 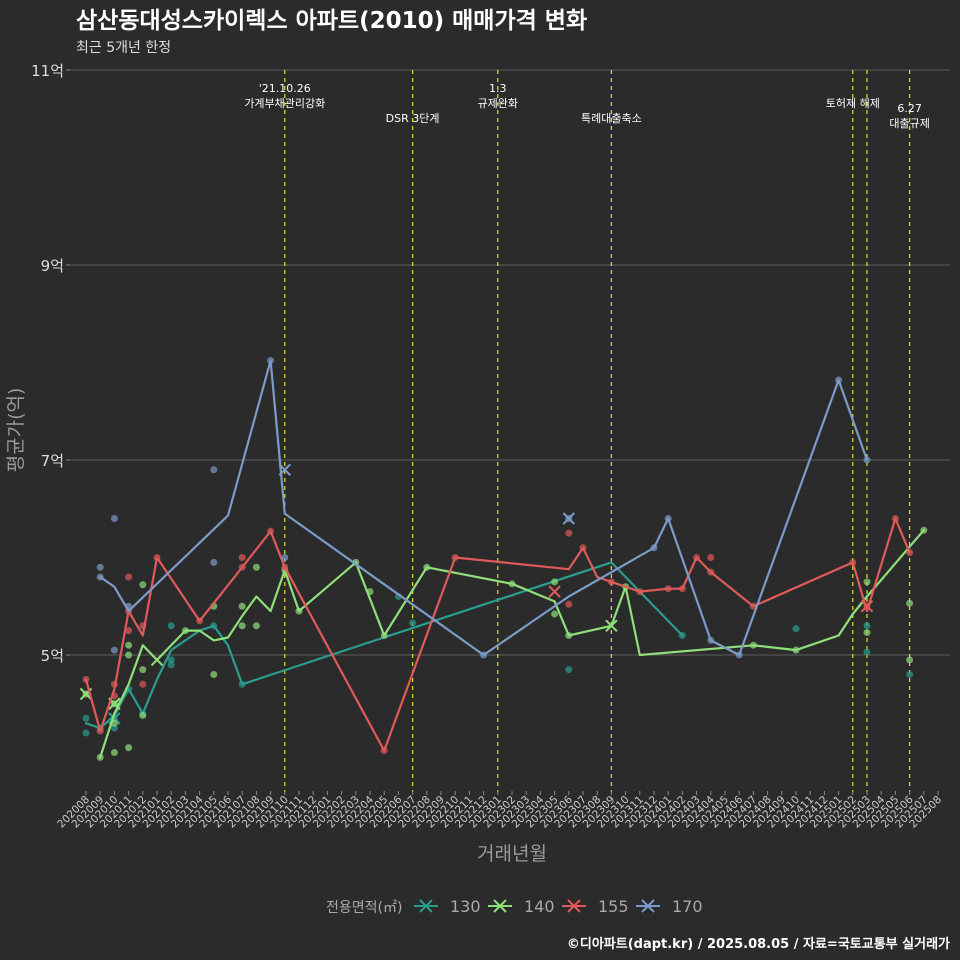 I want to click on legend-label: 155, so click(x=613, y=906).